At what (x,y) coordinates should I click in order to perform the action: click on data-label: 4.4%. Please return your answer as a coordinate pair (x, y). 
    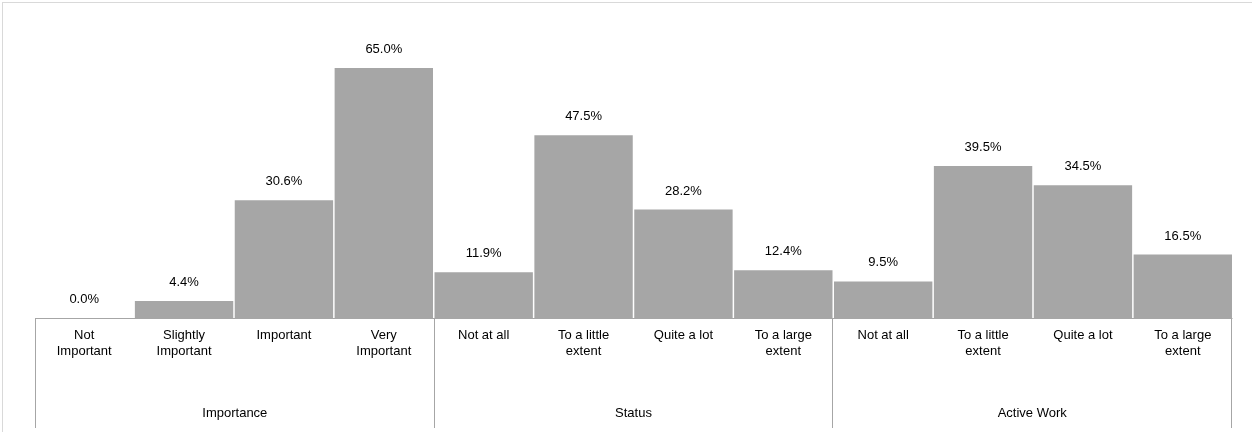
    Looking at the image, I should click on (184, 282).